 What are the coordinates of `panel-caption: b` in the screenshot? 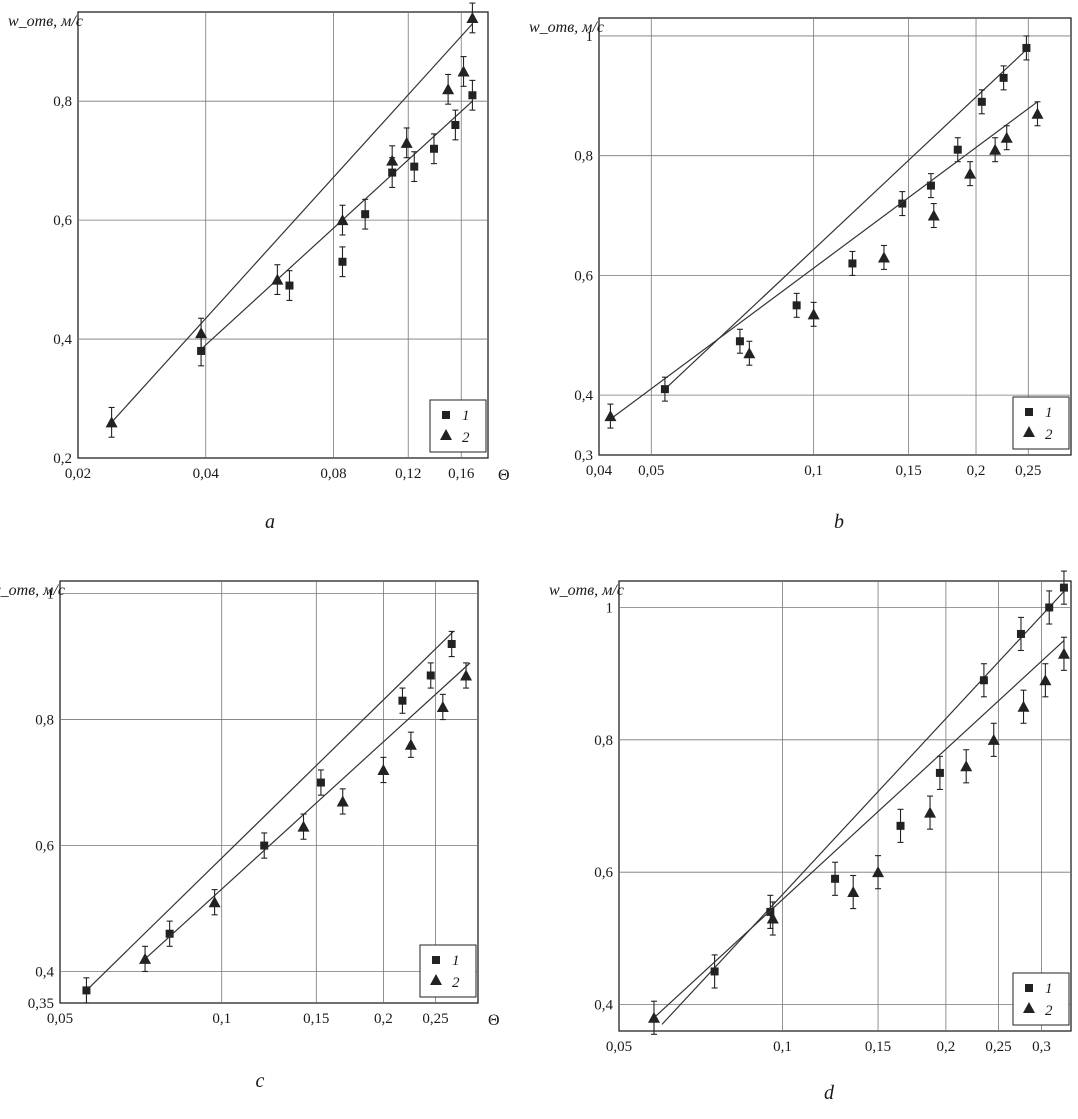 It's located at (839, 522).